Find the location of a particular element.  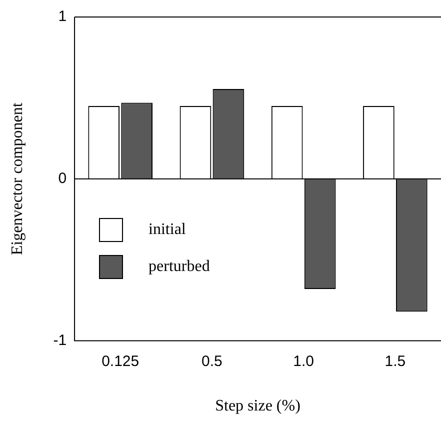

x-tick-label: 1.0 is located at coordinates (303, 361).